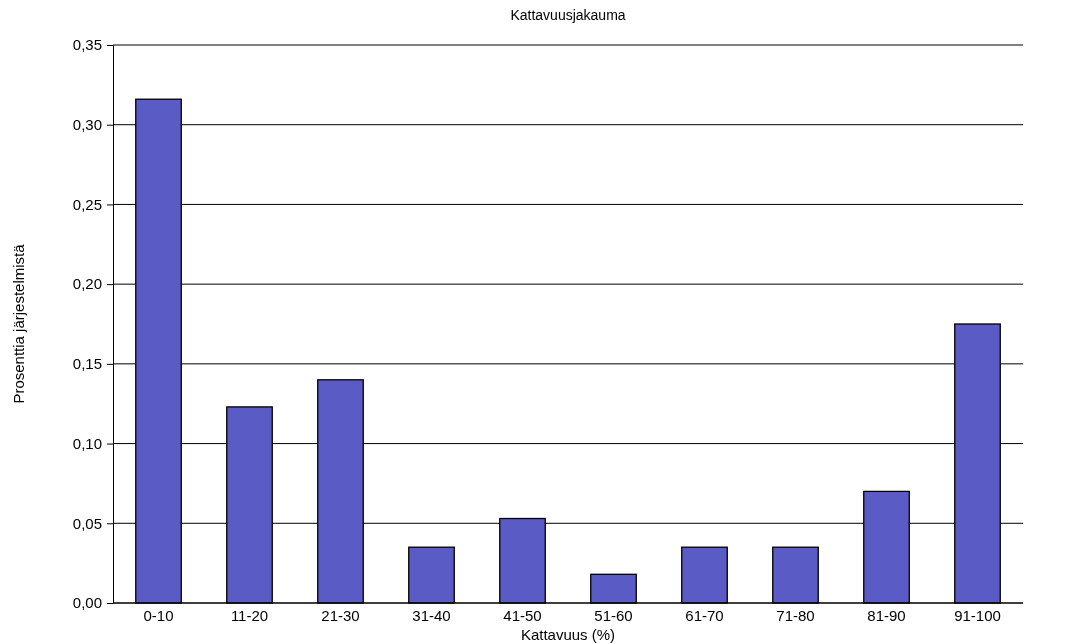 The width and height of the screenshot is (1085, 644). I want to click on x-tick-label: 91-100, so click(977, 615).